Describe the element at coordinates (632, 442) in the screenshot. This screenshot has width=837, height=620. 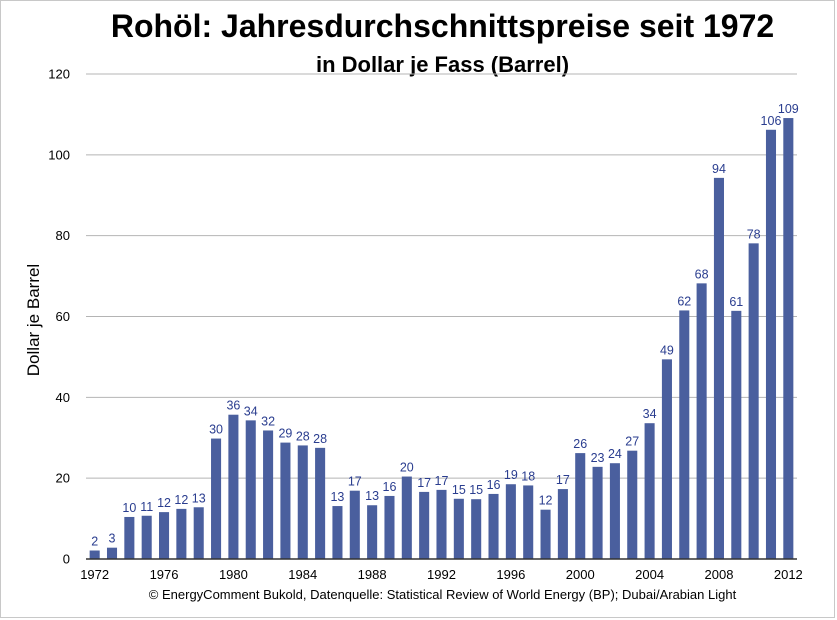
I see `data-label: 27` at that location.